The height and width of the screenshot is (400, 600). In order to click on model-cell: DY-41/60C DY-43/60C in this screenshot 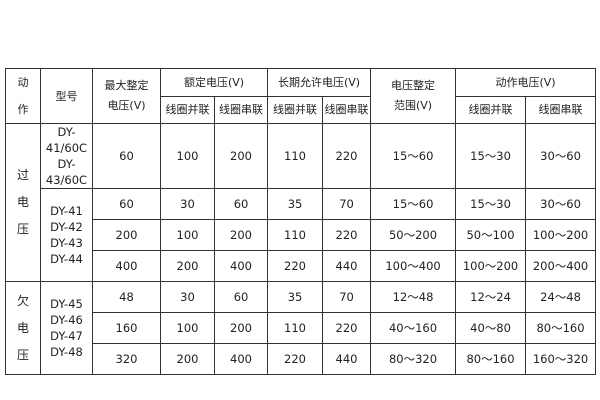, I will do `click(66, 156)`.